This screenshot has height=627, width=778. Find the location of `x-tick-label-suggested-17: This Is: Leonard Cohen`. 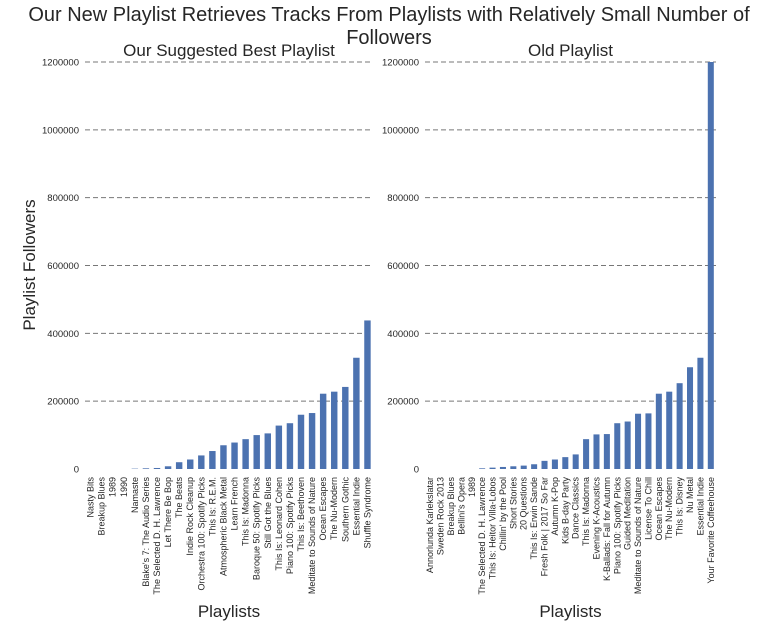

x-tick-label-suggested-17: This Is: Leonard Cohen is located at coordinates (279, 524).